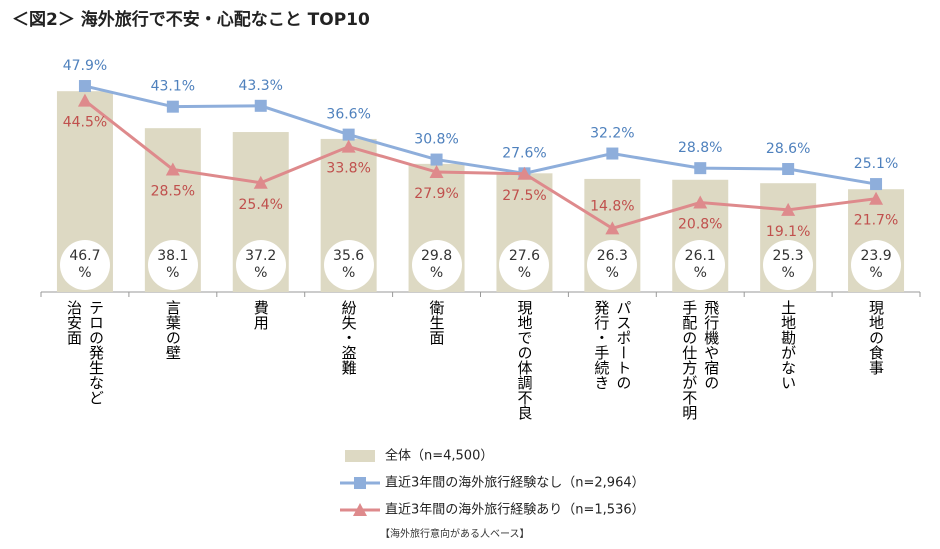 The height and width of the screenshot is (549, 940). I want to click on value-label: 23.9 %, so click(876, 265).